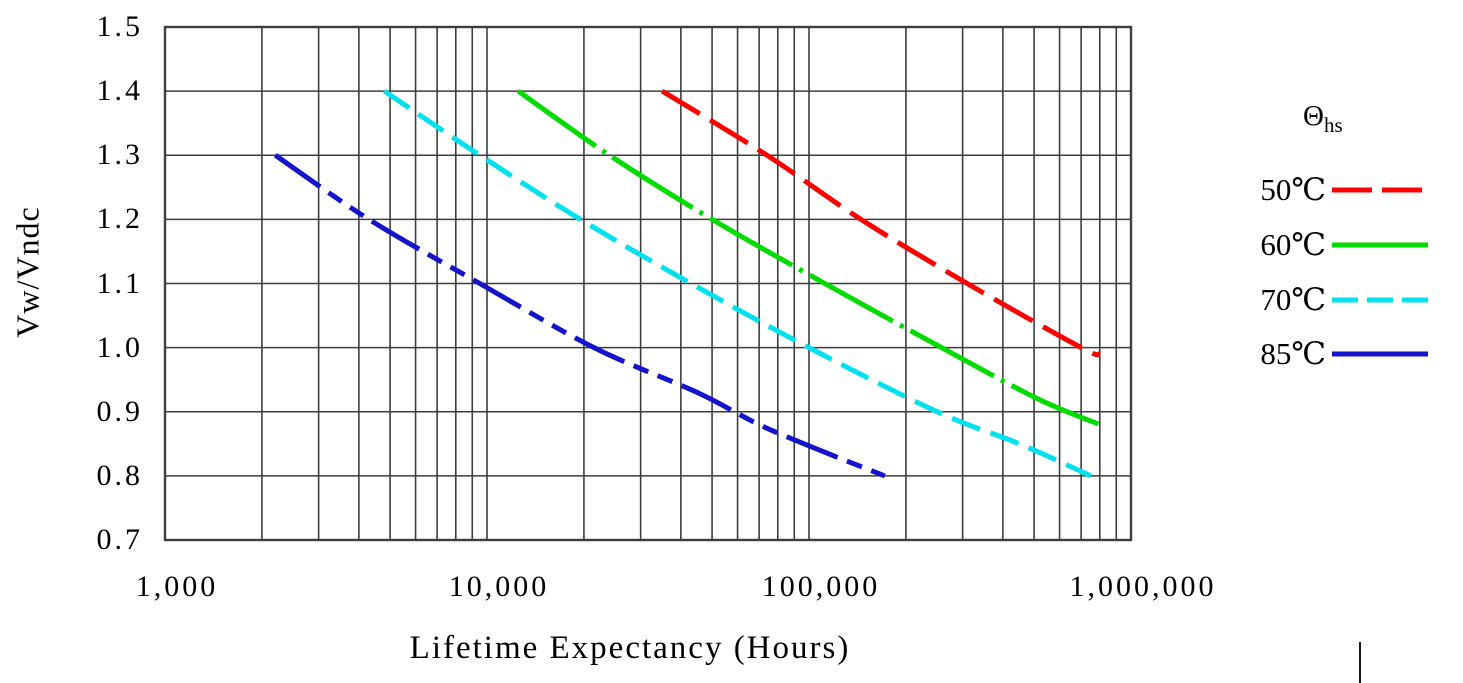 This screenshot has width=1463, height=683. What do you see at coordinates (1360, 662) in the screenshot?
I see `stray-vertical-mark` at bounding box center [1360, 662].